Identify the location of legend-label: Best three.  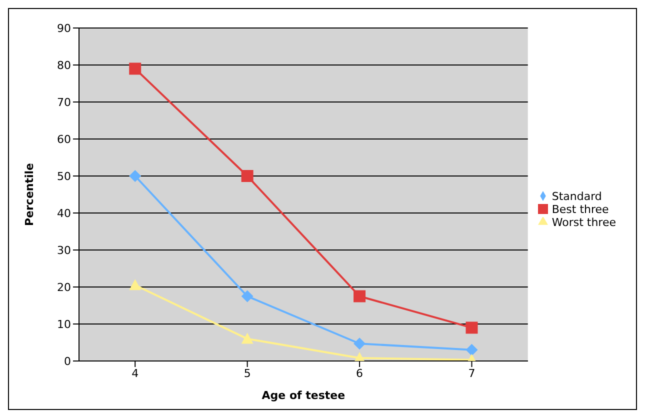
(580, 209).